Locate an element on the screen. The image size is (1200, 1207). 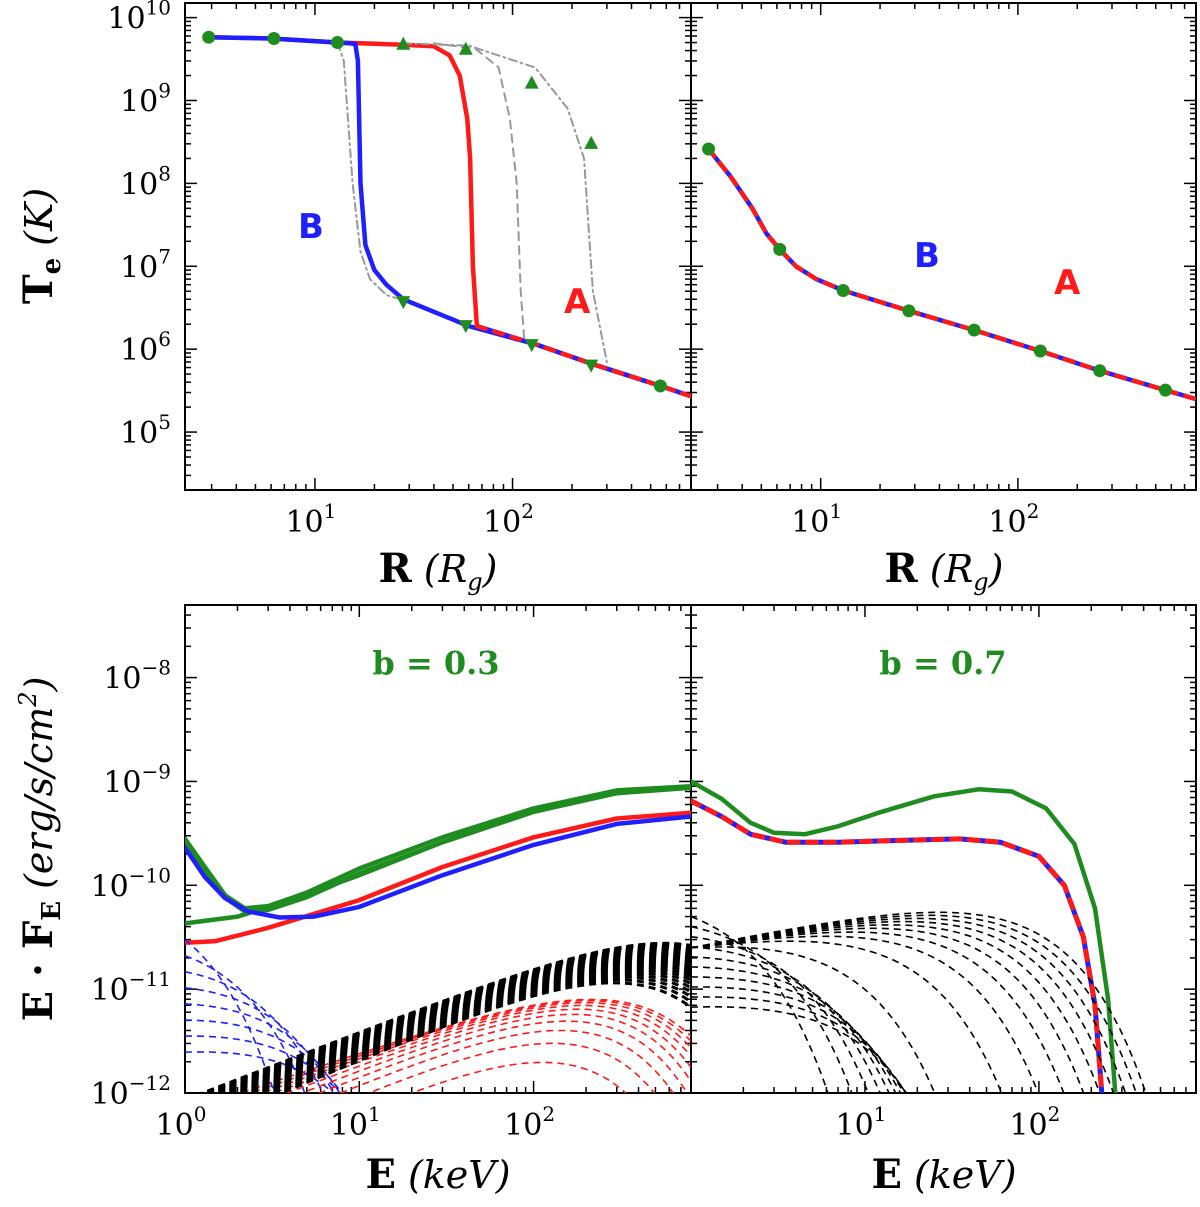
bottom-left-y-axis-title: E · FE(erg/s/cm2) is located at coordinates (40, 849).